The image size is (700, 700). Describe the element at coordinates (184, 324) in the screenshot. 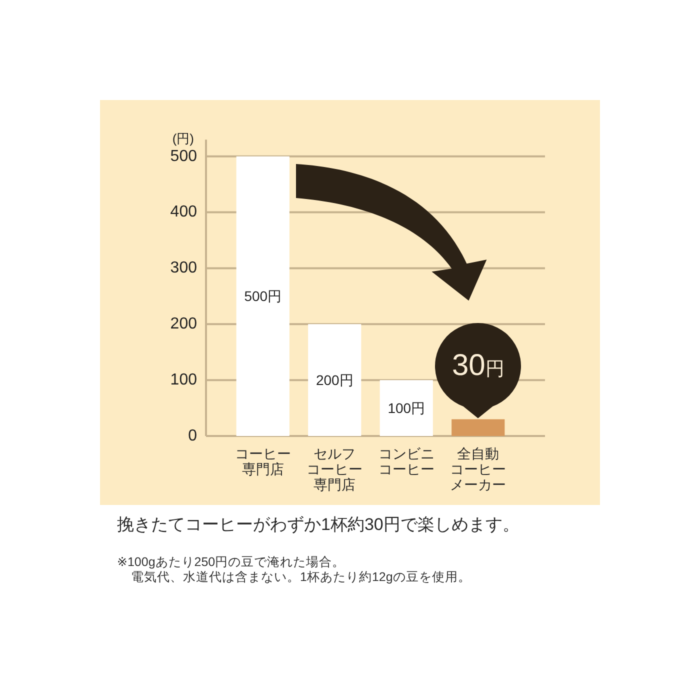

I see `y-tick-label: 200` at that location.